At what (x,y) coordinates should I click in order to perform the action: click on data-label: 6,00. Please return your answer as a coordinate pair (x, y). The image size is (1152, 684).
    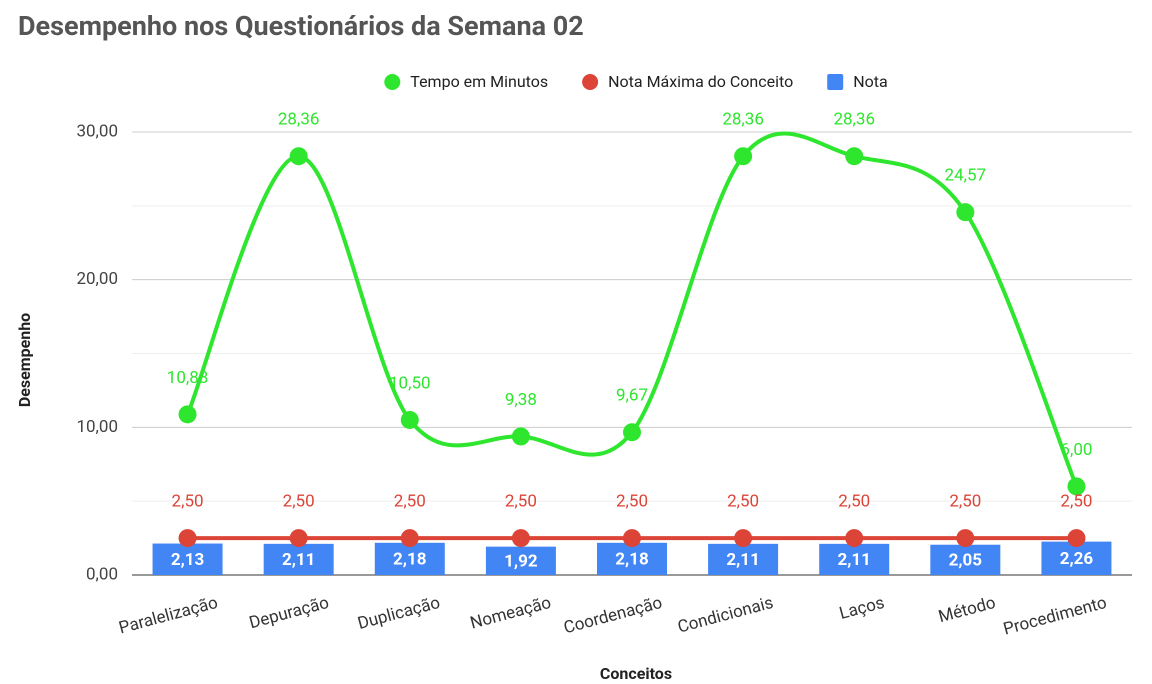
    Looking at the image, I should click on (1076, 450).